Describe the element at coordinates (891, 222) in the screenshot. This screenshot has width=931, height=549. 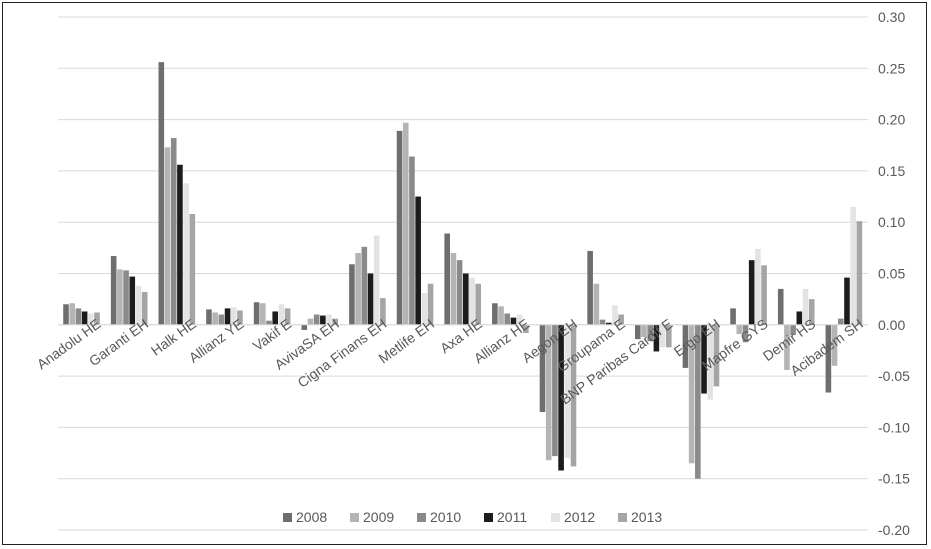
I see `y-tick-label: 0.10` at that location.